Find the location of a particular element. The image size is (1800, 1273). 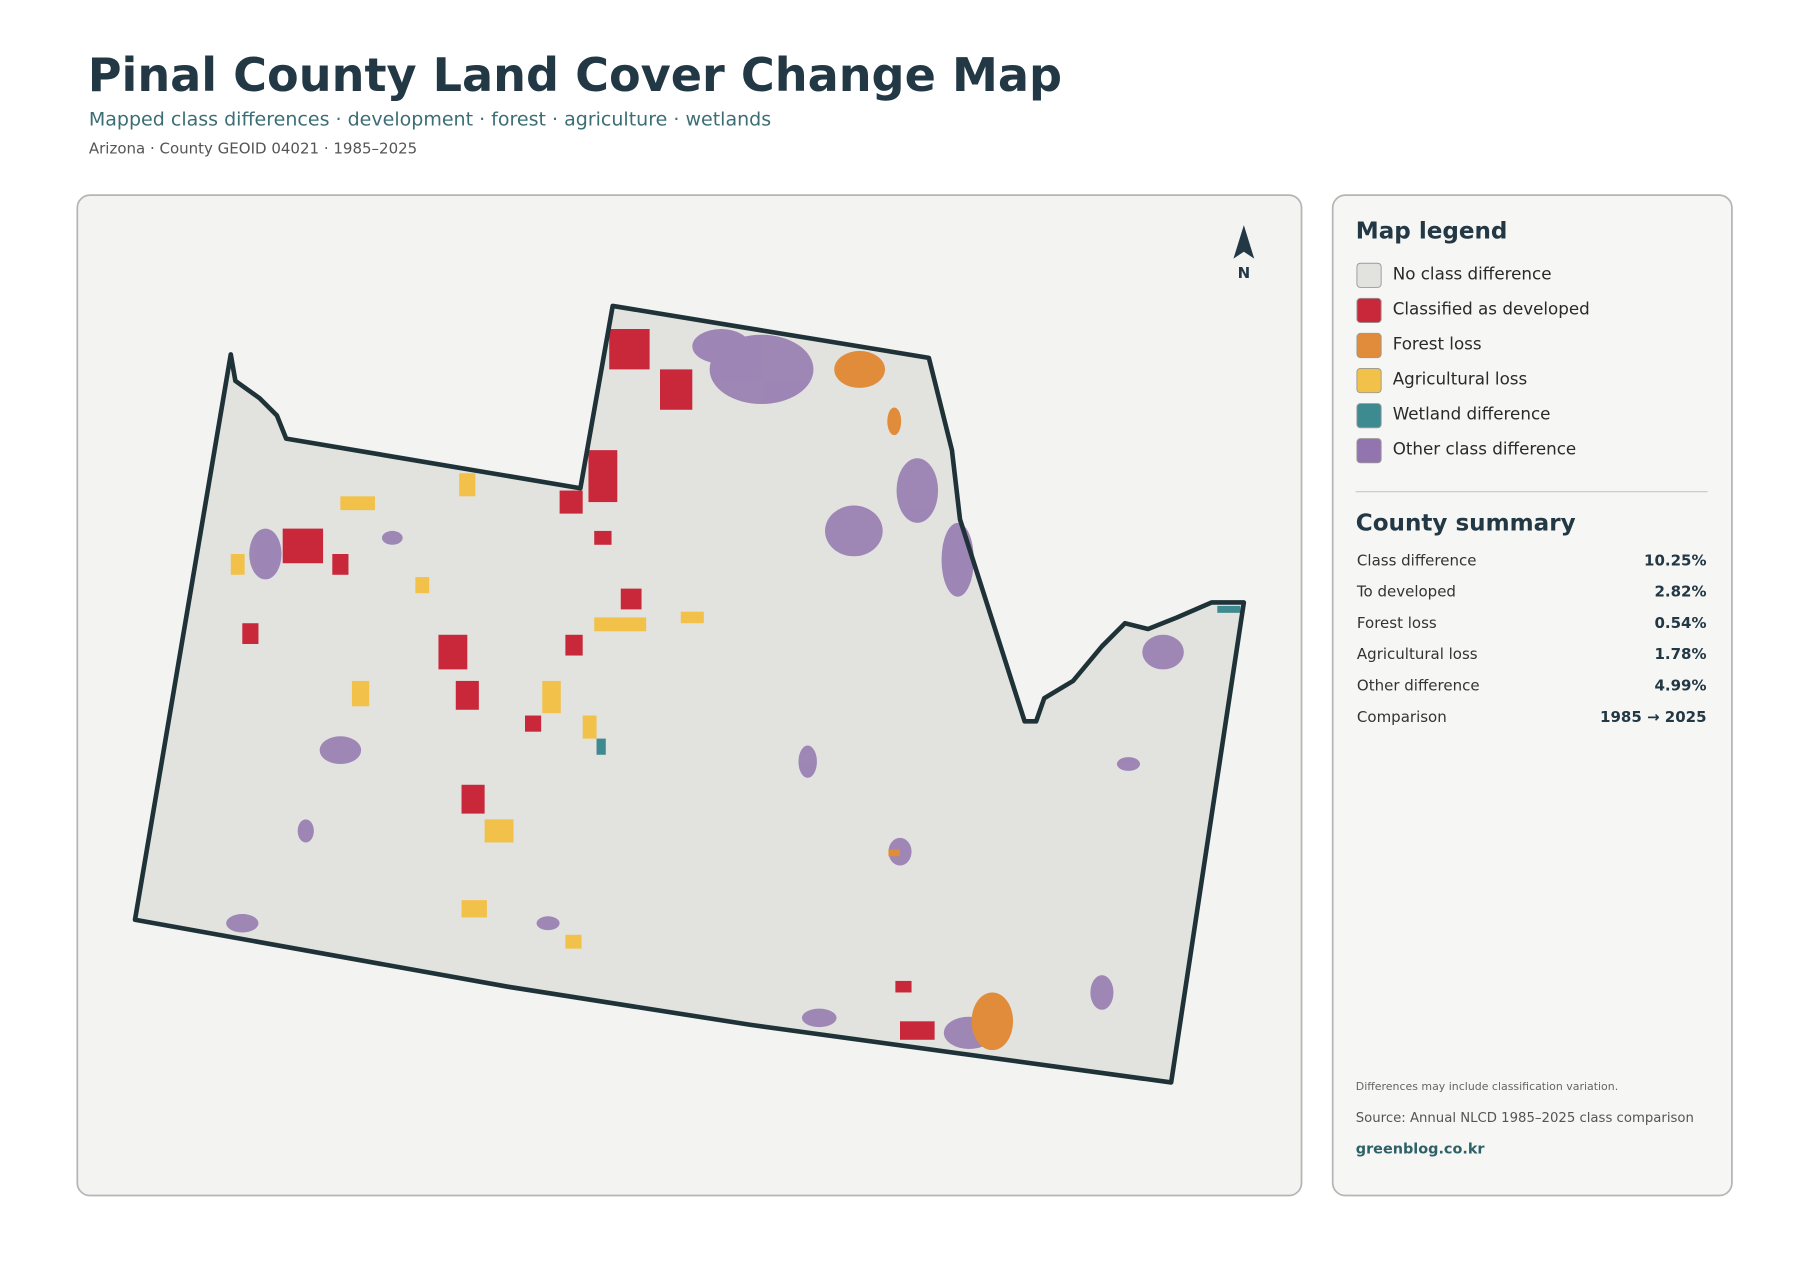

summary-label: Forest loss is located at coordinates (1397, 623).